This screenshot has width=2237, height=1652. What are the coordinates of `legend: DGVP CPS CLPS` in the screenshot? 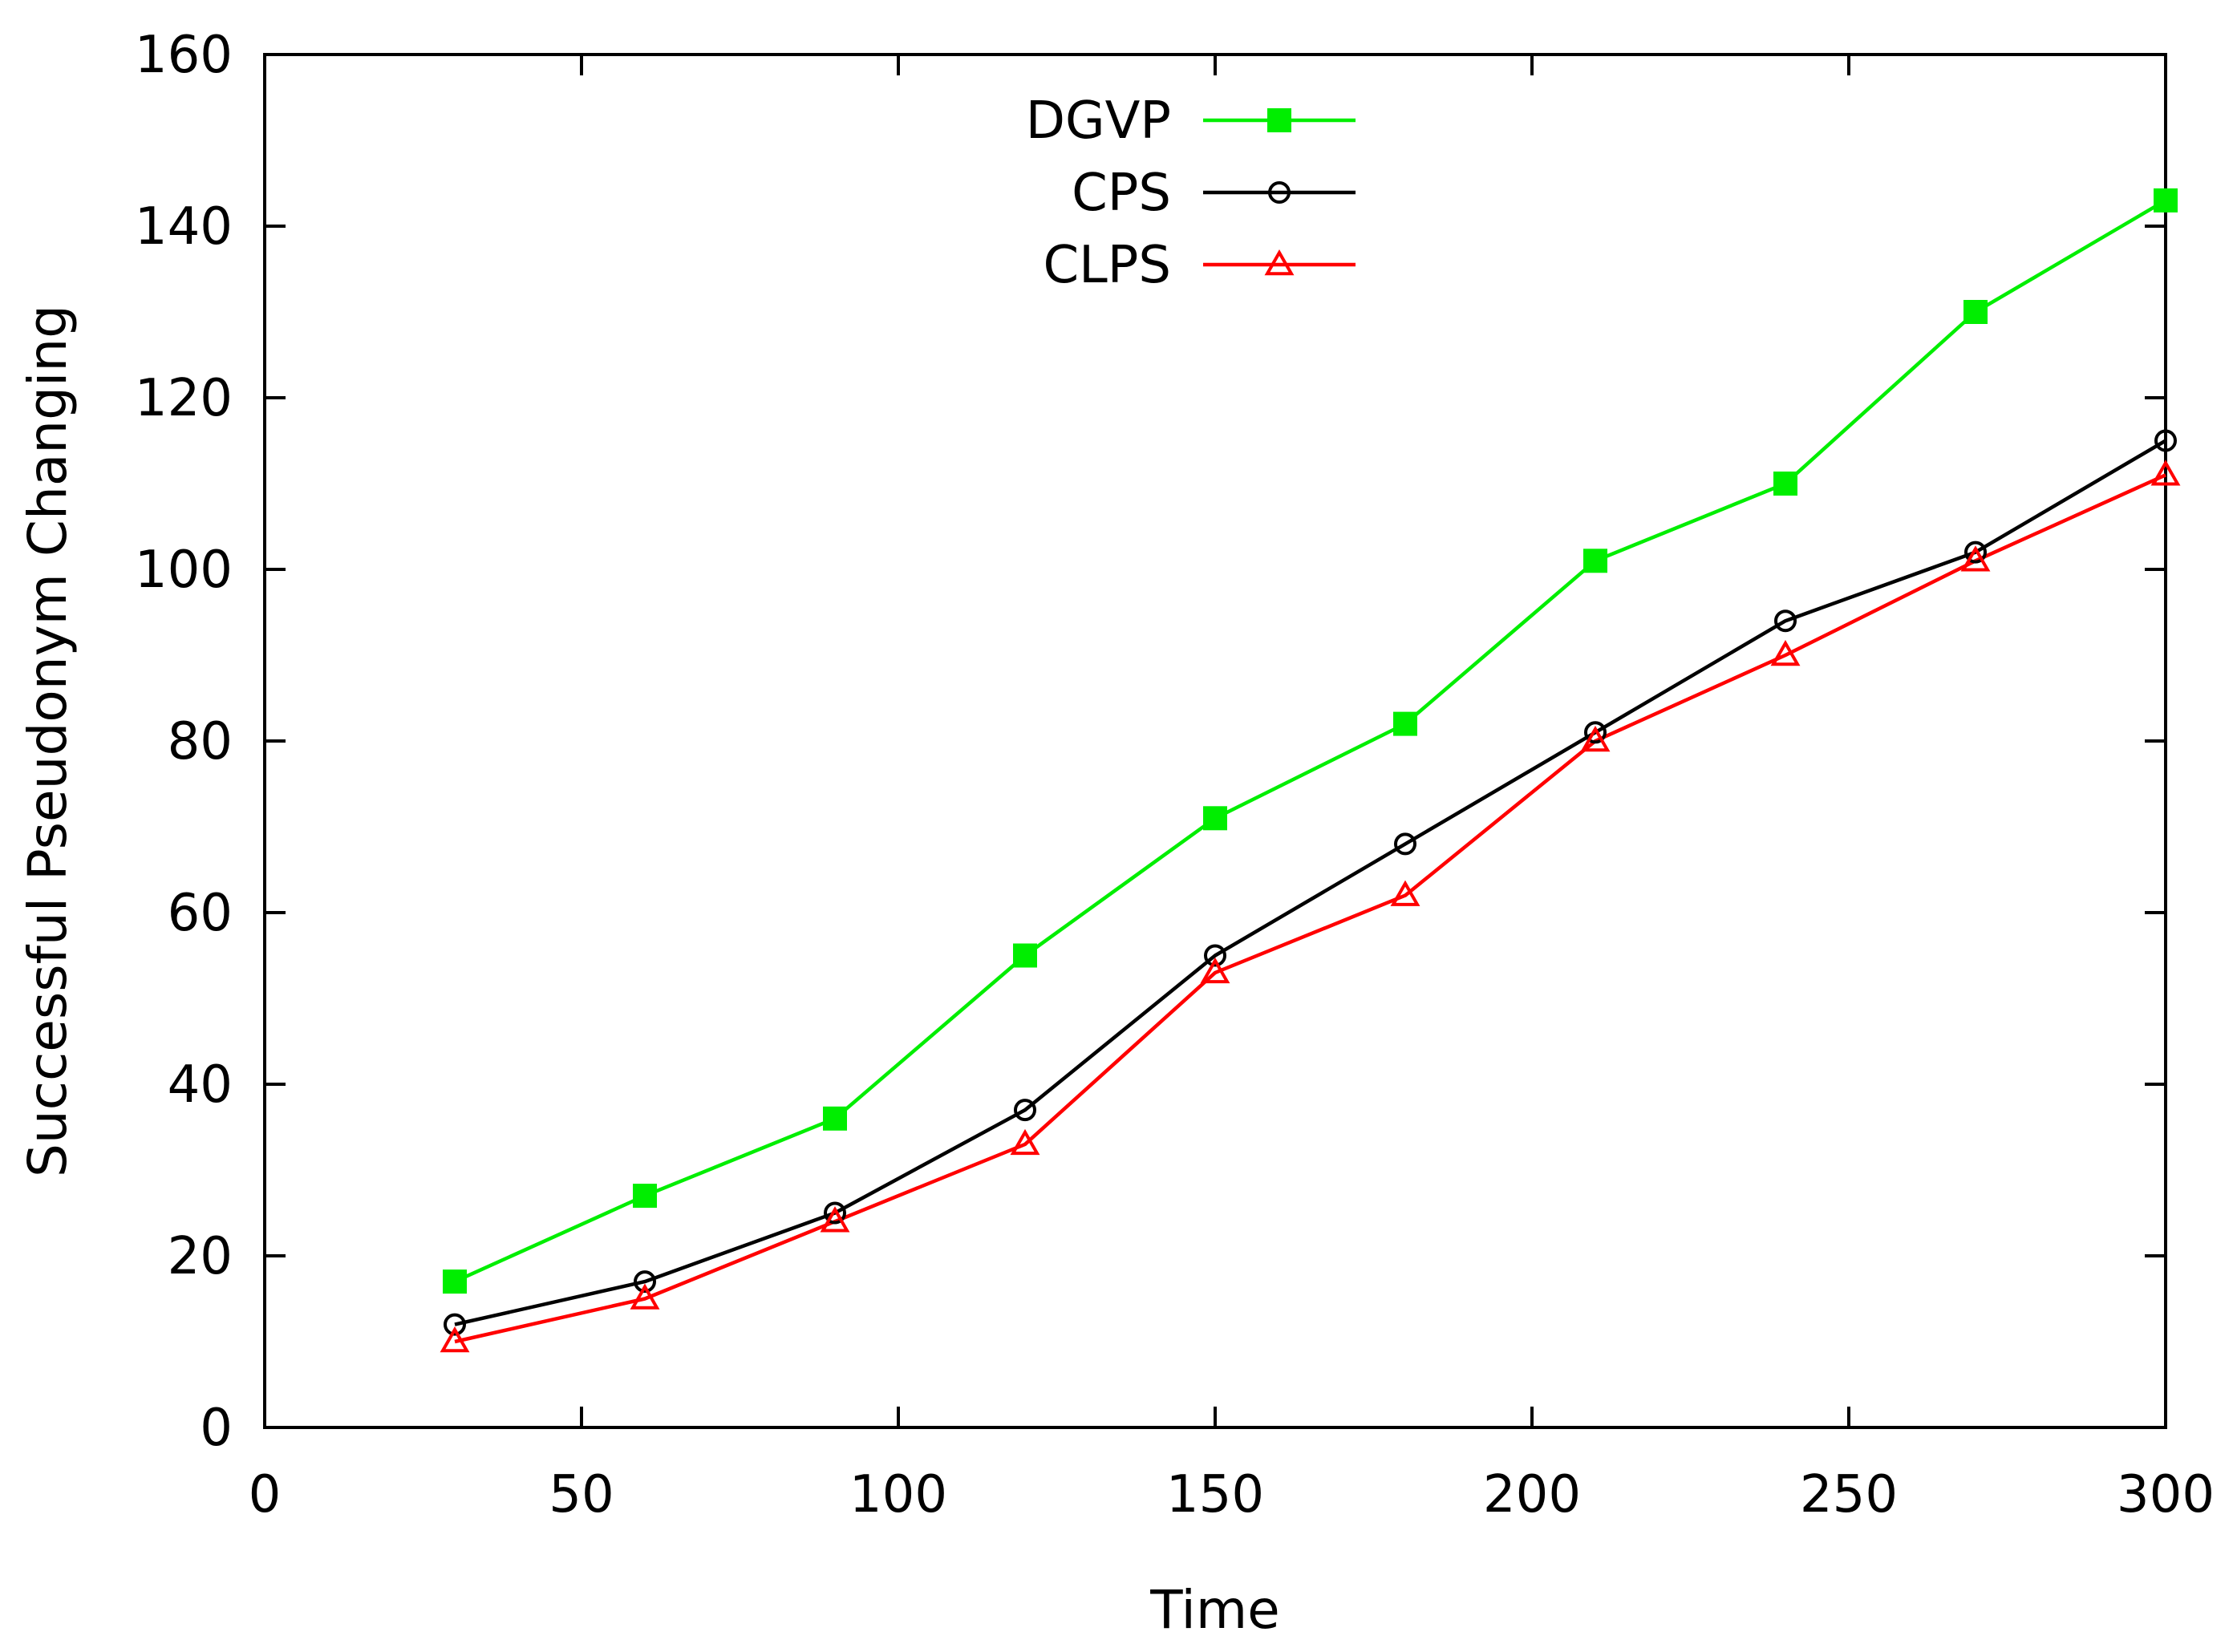 It's located at (1191, 193).